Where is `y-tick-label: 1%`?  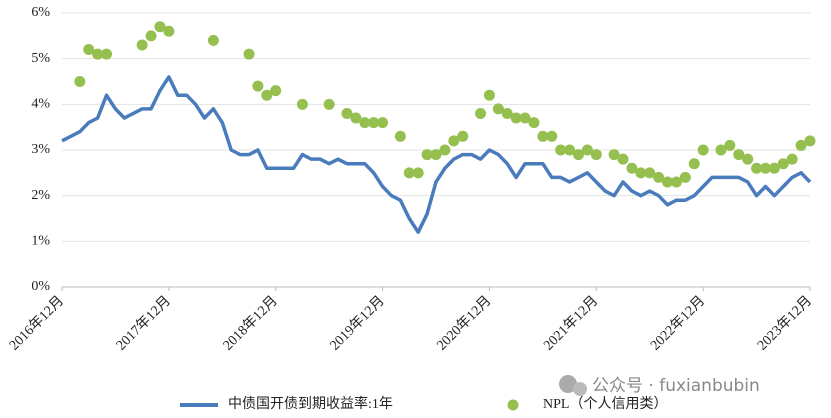 y-tick-label: 1% is located at coordinates (40, 241).